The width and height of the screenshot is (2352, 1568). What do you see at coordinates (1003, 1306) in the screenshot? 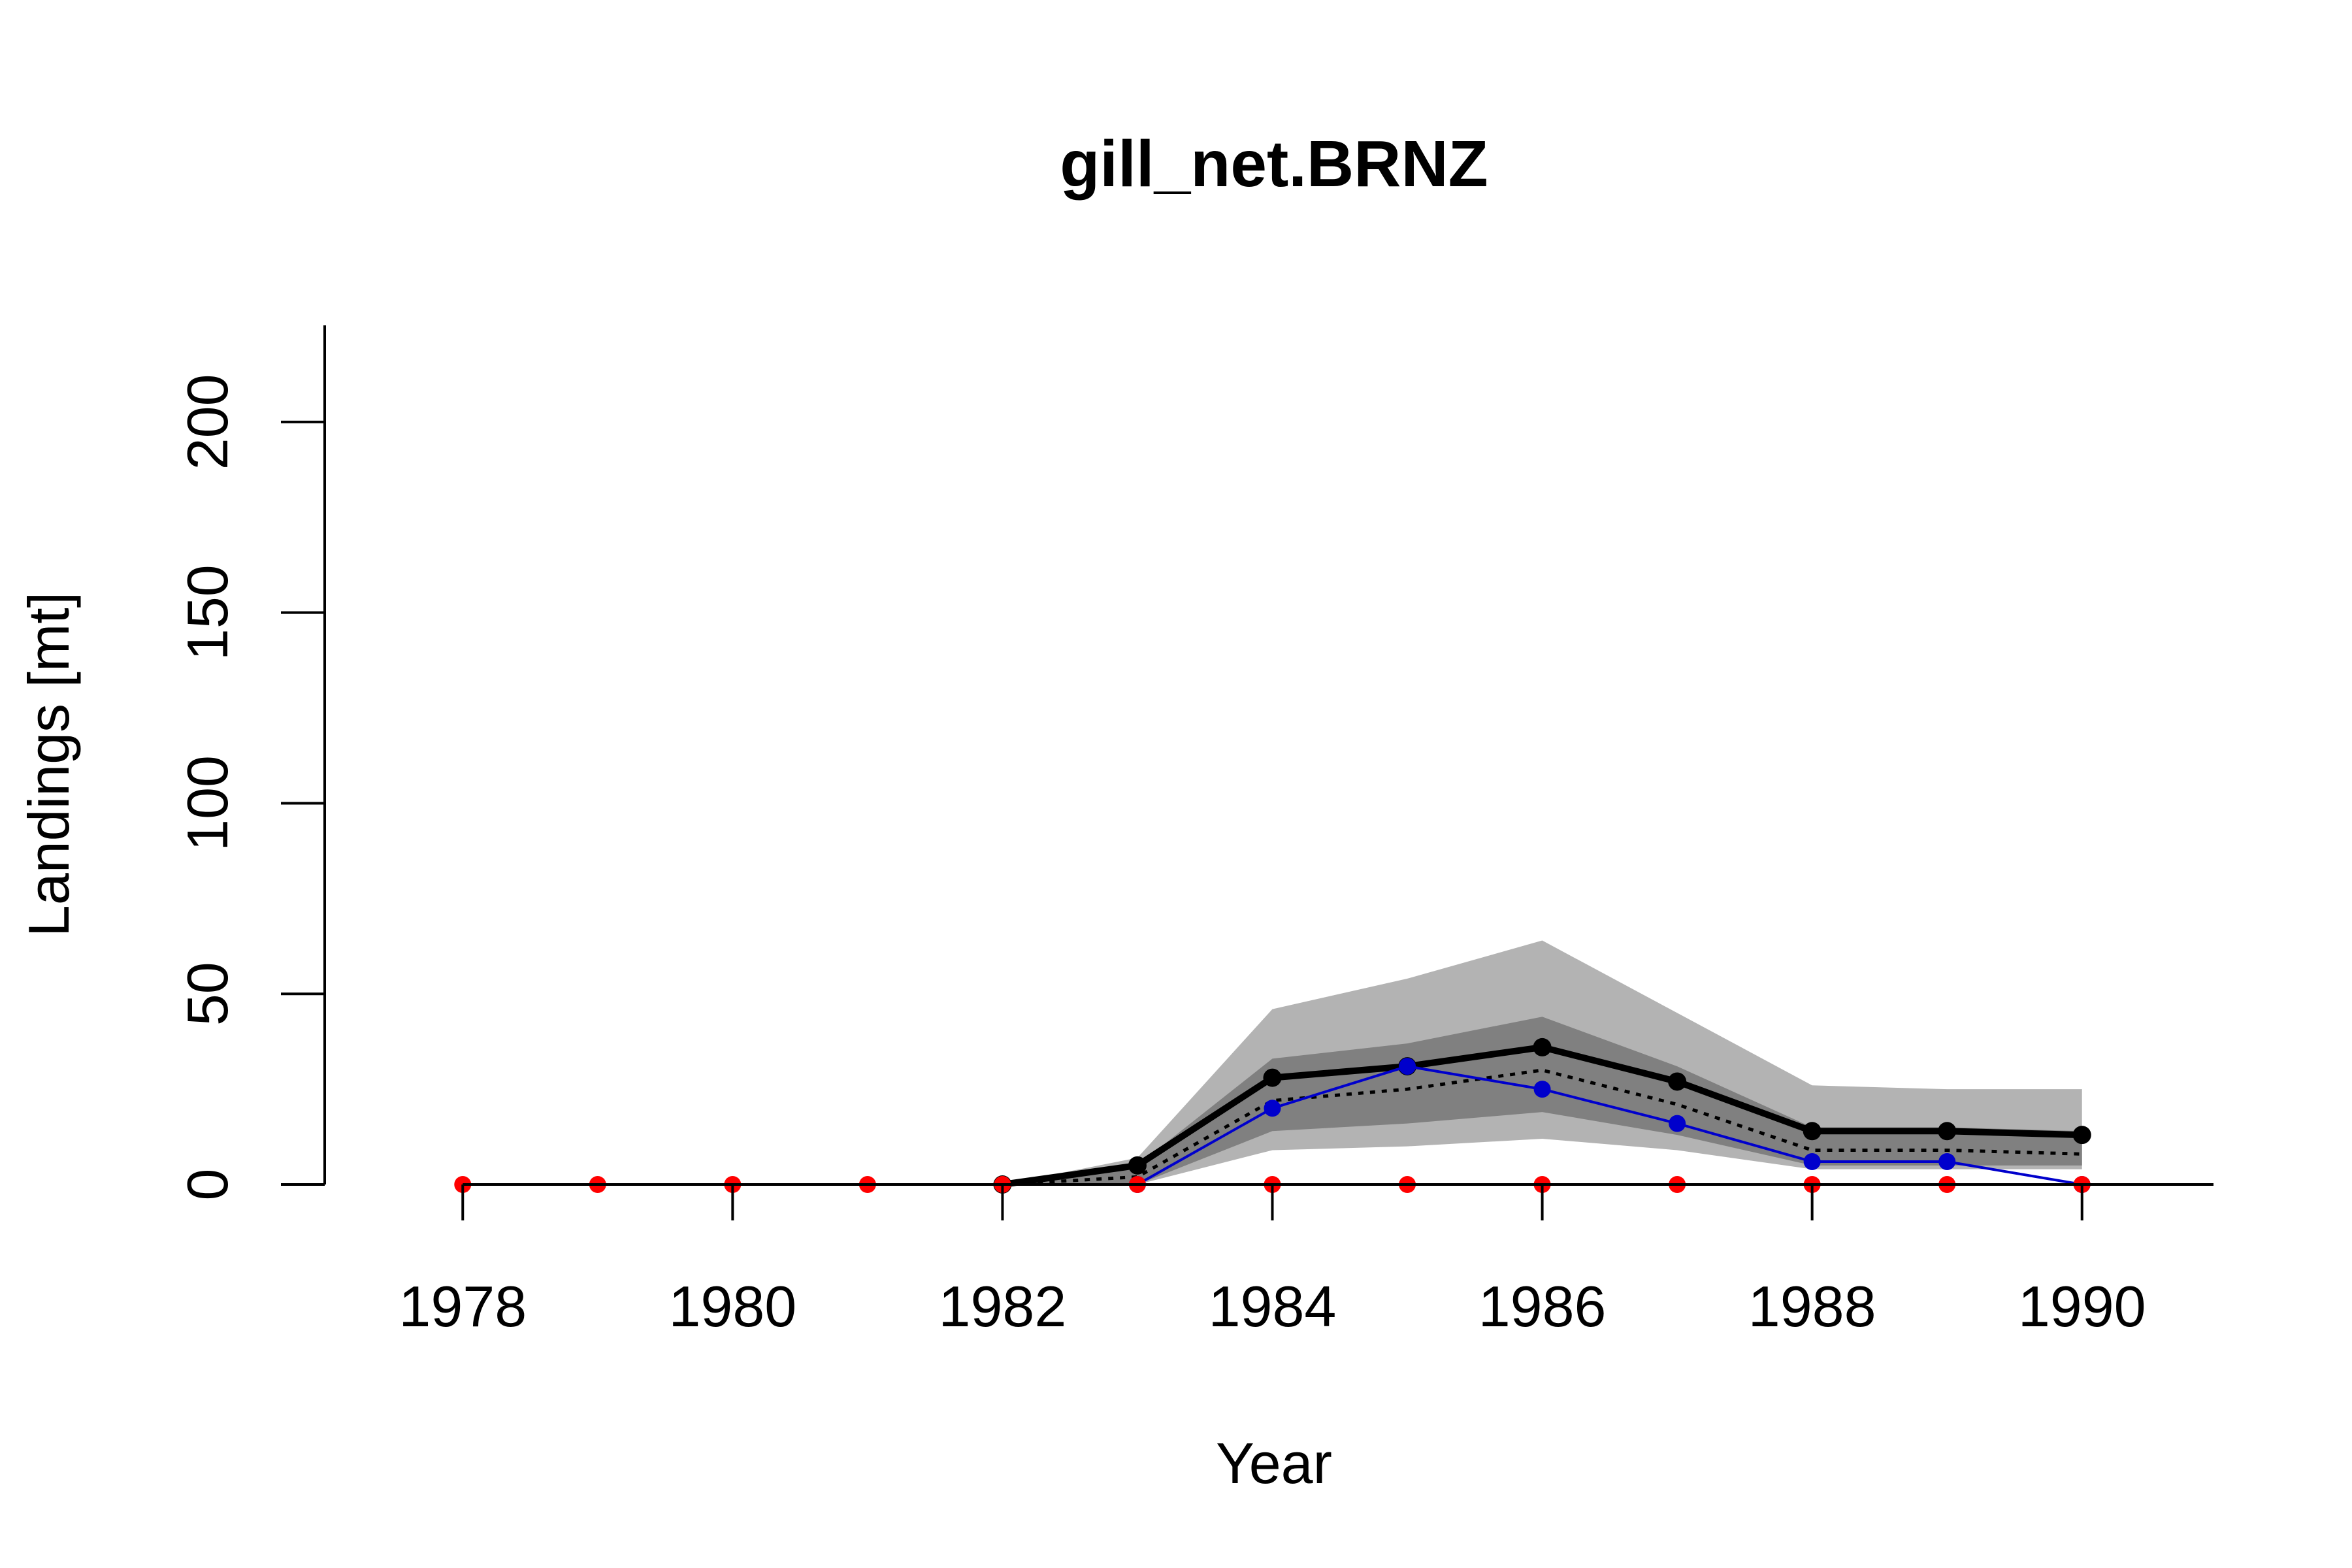
I see `x-tick-label: 1982` at bounding box center [1003, 1306].